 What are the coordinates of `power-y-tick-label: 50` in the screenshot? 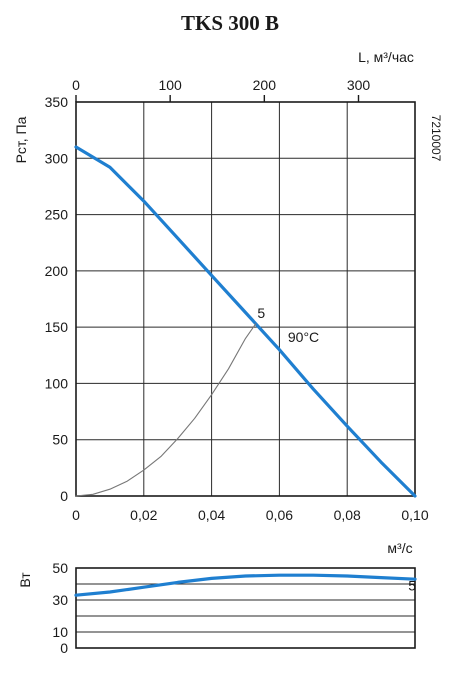 It's located at (60, 568).